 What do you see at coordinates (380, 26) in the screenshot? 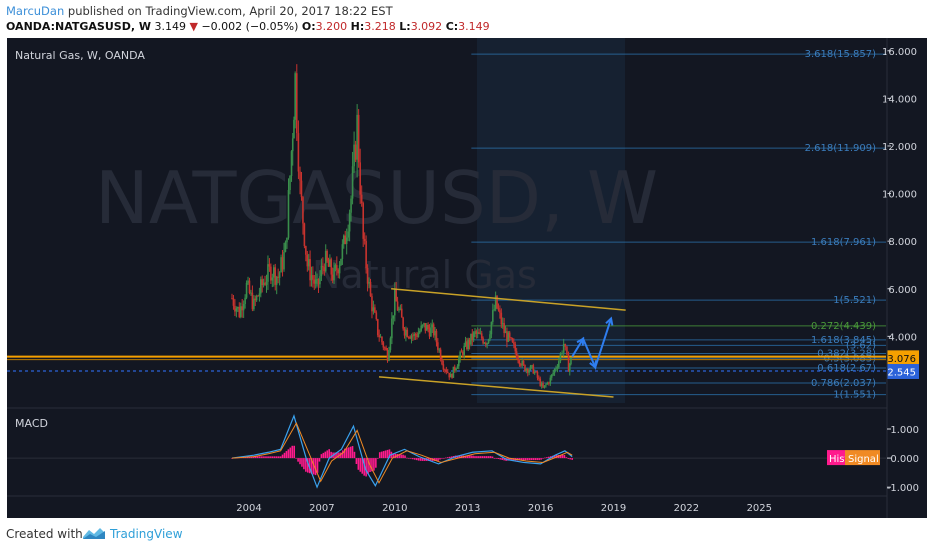
I see `high-value: 3.218` at bounding box center [380, 26].